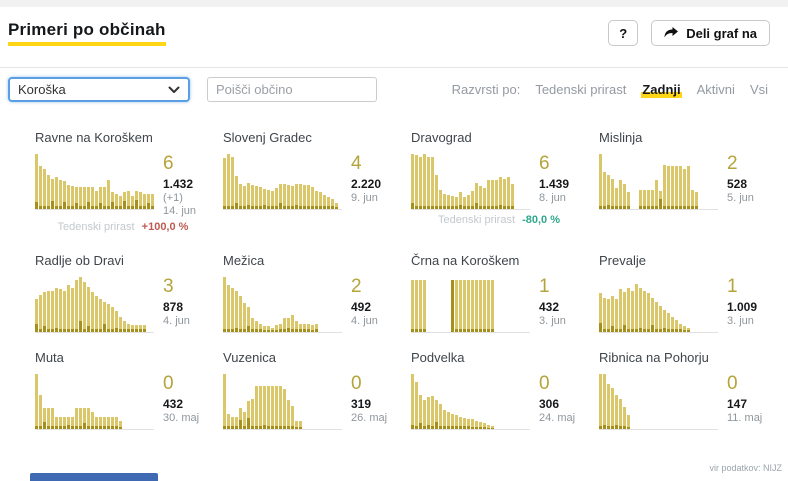  Describe the element at coordinates (369, 418) in the screenshot. I see `last-case-date: 26. maj` at that location.